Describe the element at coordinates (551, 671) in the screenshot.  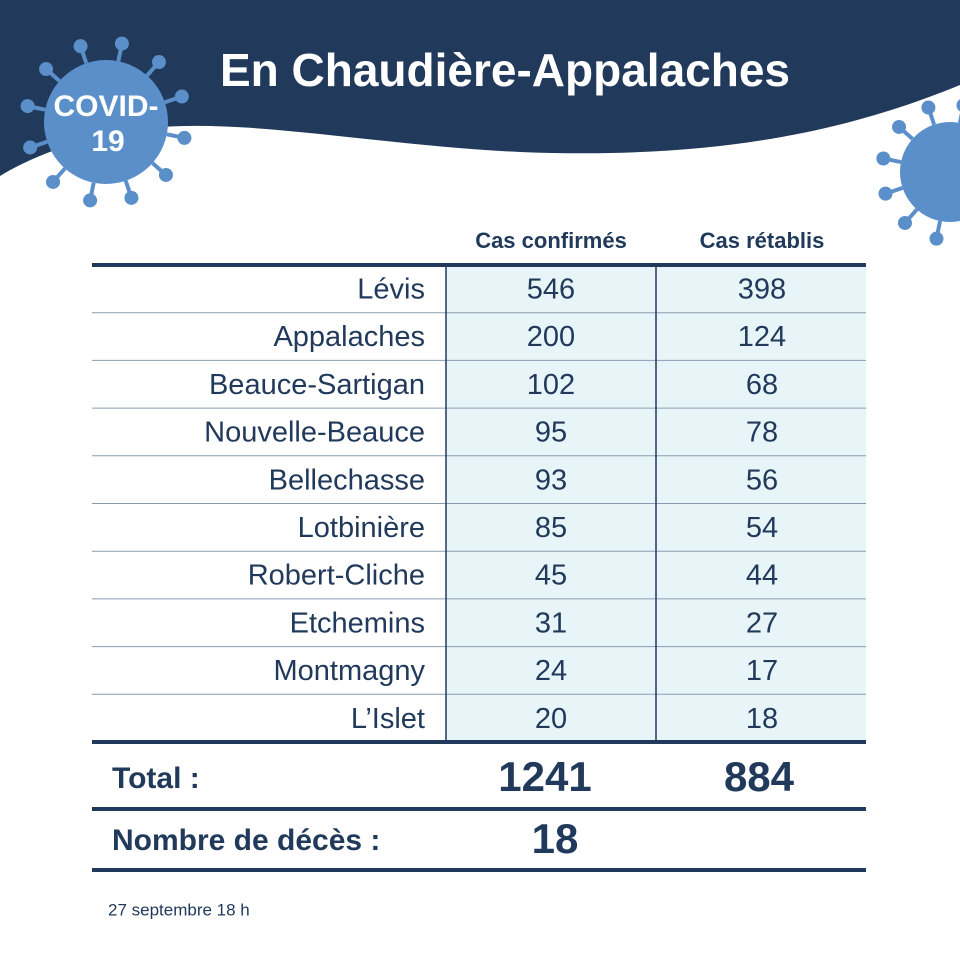
I see `cell-value: 24` at that location.